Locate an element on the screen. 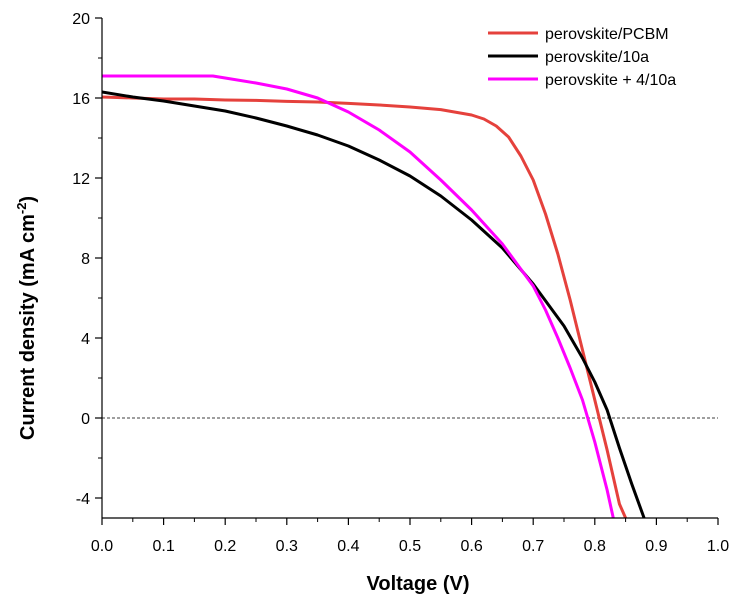 This screenshot has height=597, width=739. y-axis-ticks: -4 0 4 8 12 16 20 is located at coordinates (87, 259).